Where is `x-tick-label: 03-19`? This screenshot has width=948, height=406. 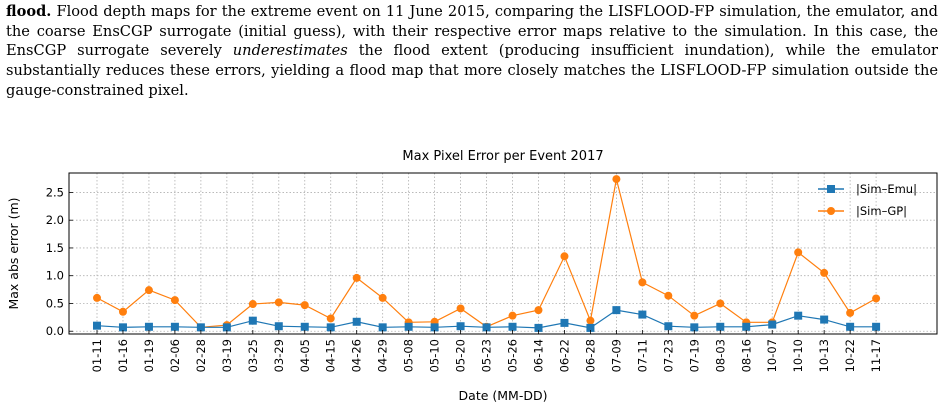 x-tick-label: 03-19 is located at coordinates (227, 355).